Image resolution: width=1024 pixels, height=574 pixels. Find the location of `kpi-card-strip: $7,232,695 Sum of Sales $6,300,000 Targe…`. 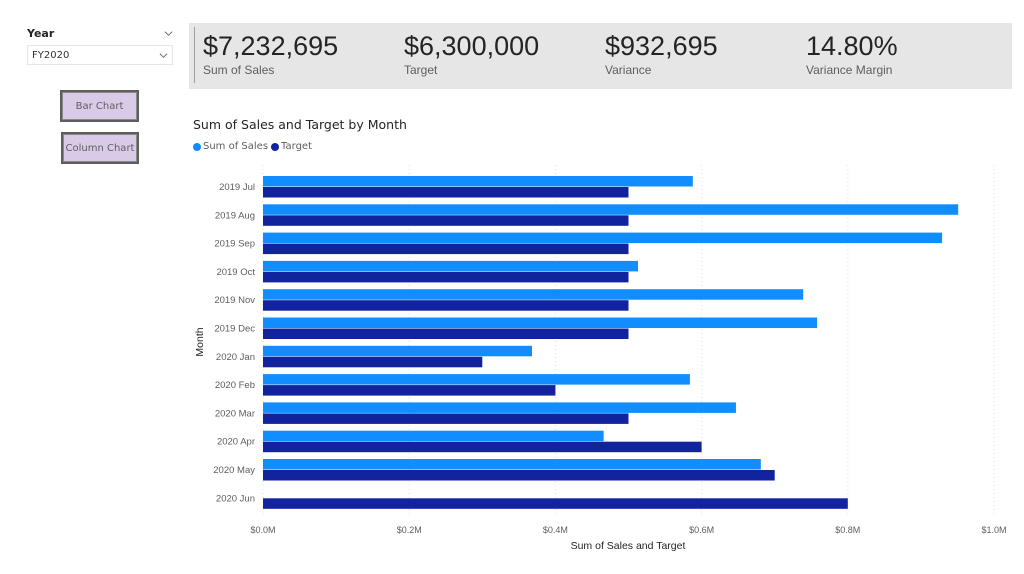

kpi-card-strip: $7,232,695 Sum of Sales $6,300,000 Targe… is located at coordinates (600, 56).